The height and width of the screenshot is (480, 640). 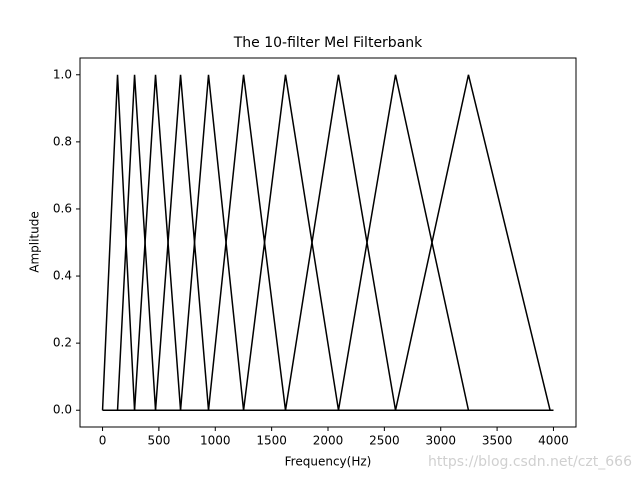 I want to click on x-tick-label: 2500, so click(x=384, y=441).